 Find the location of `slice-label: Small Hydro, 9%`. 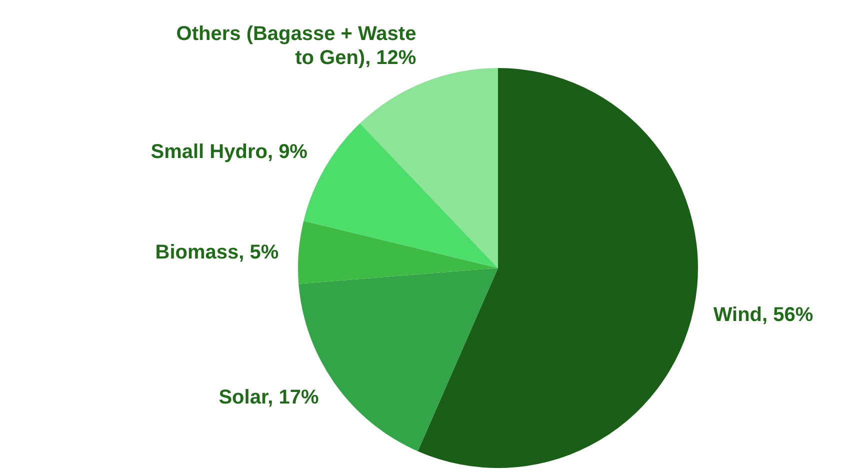

slice-label: Small Hydro, 9% is located at coordinates (229, 152).